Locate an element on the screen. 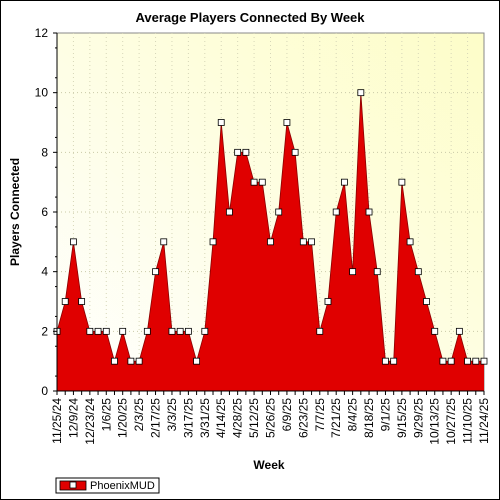  x-tick-label: 9/15/25 is located at coordinates (402, 418).